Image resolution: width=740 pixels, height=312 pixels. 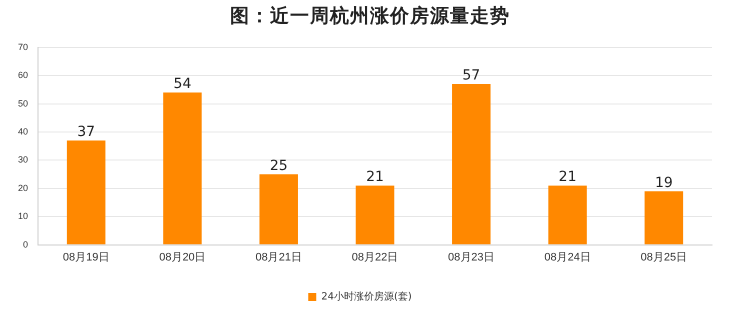 What do you see at coordinates (23, 75) in the screenshot?
I see `y-tick-label: 60` at bounding box center [23, 75].